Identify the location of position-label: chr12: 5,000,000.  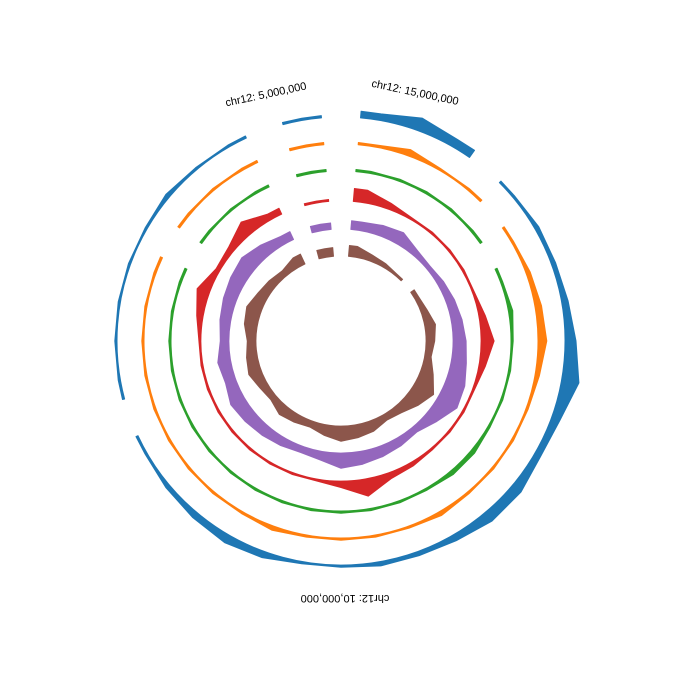
(265, 94).